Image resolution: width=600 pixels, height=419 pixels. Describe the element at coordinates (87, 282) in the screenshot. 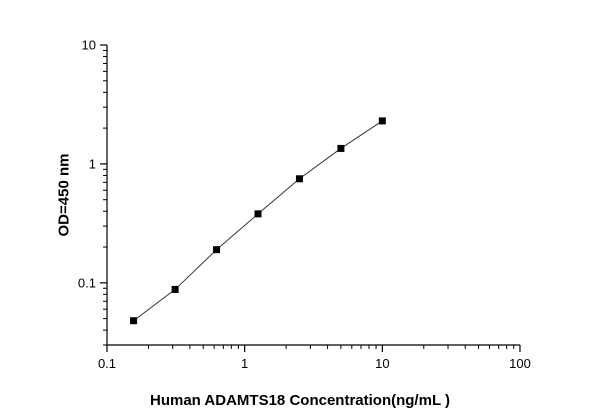

I see `y-tick-label: 0.1` at that location.